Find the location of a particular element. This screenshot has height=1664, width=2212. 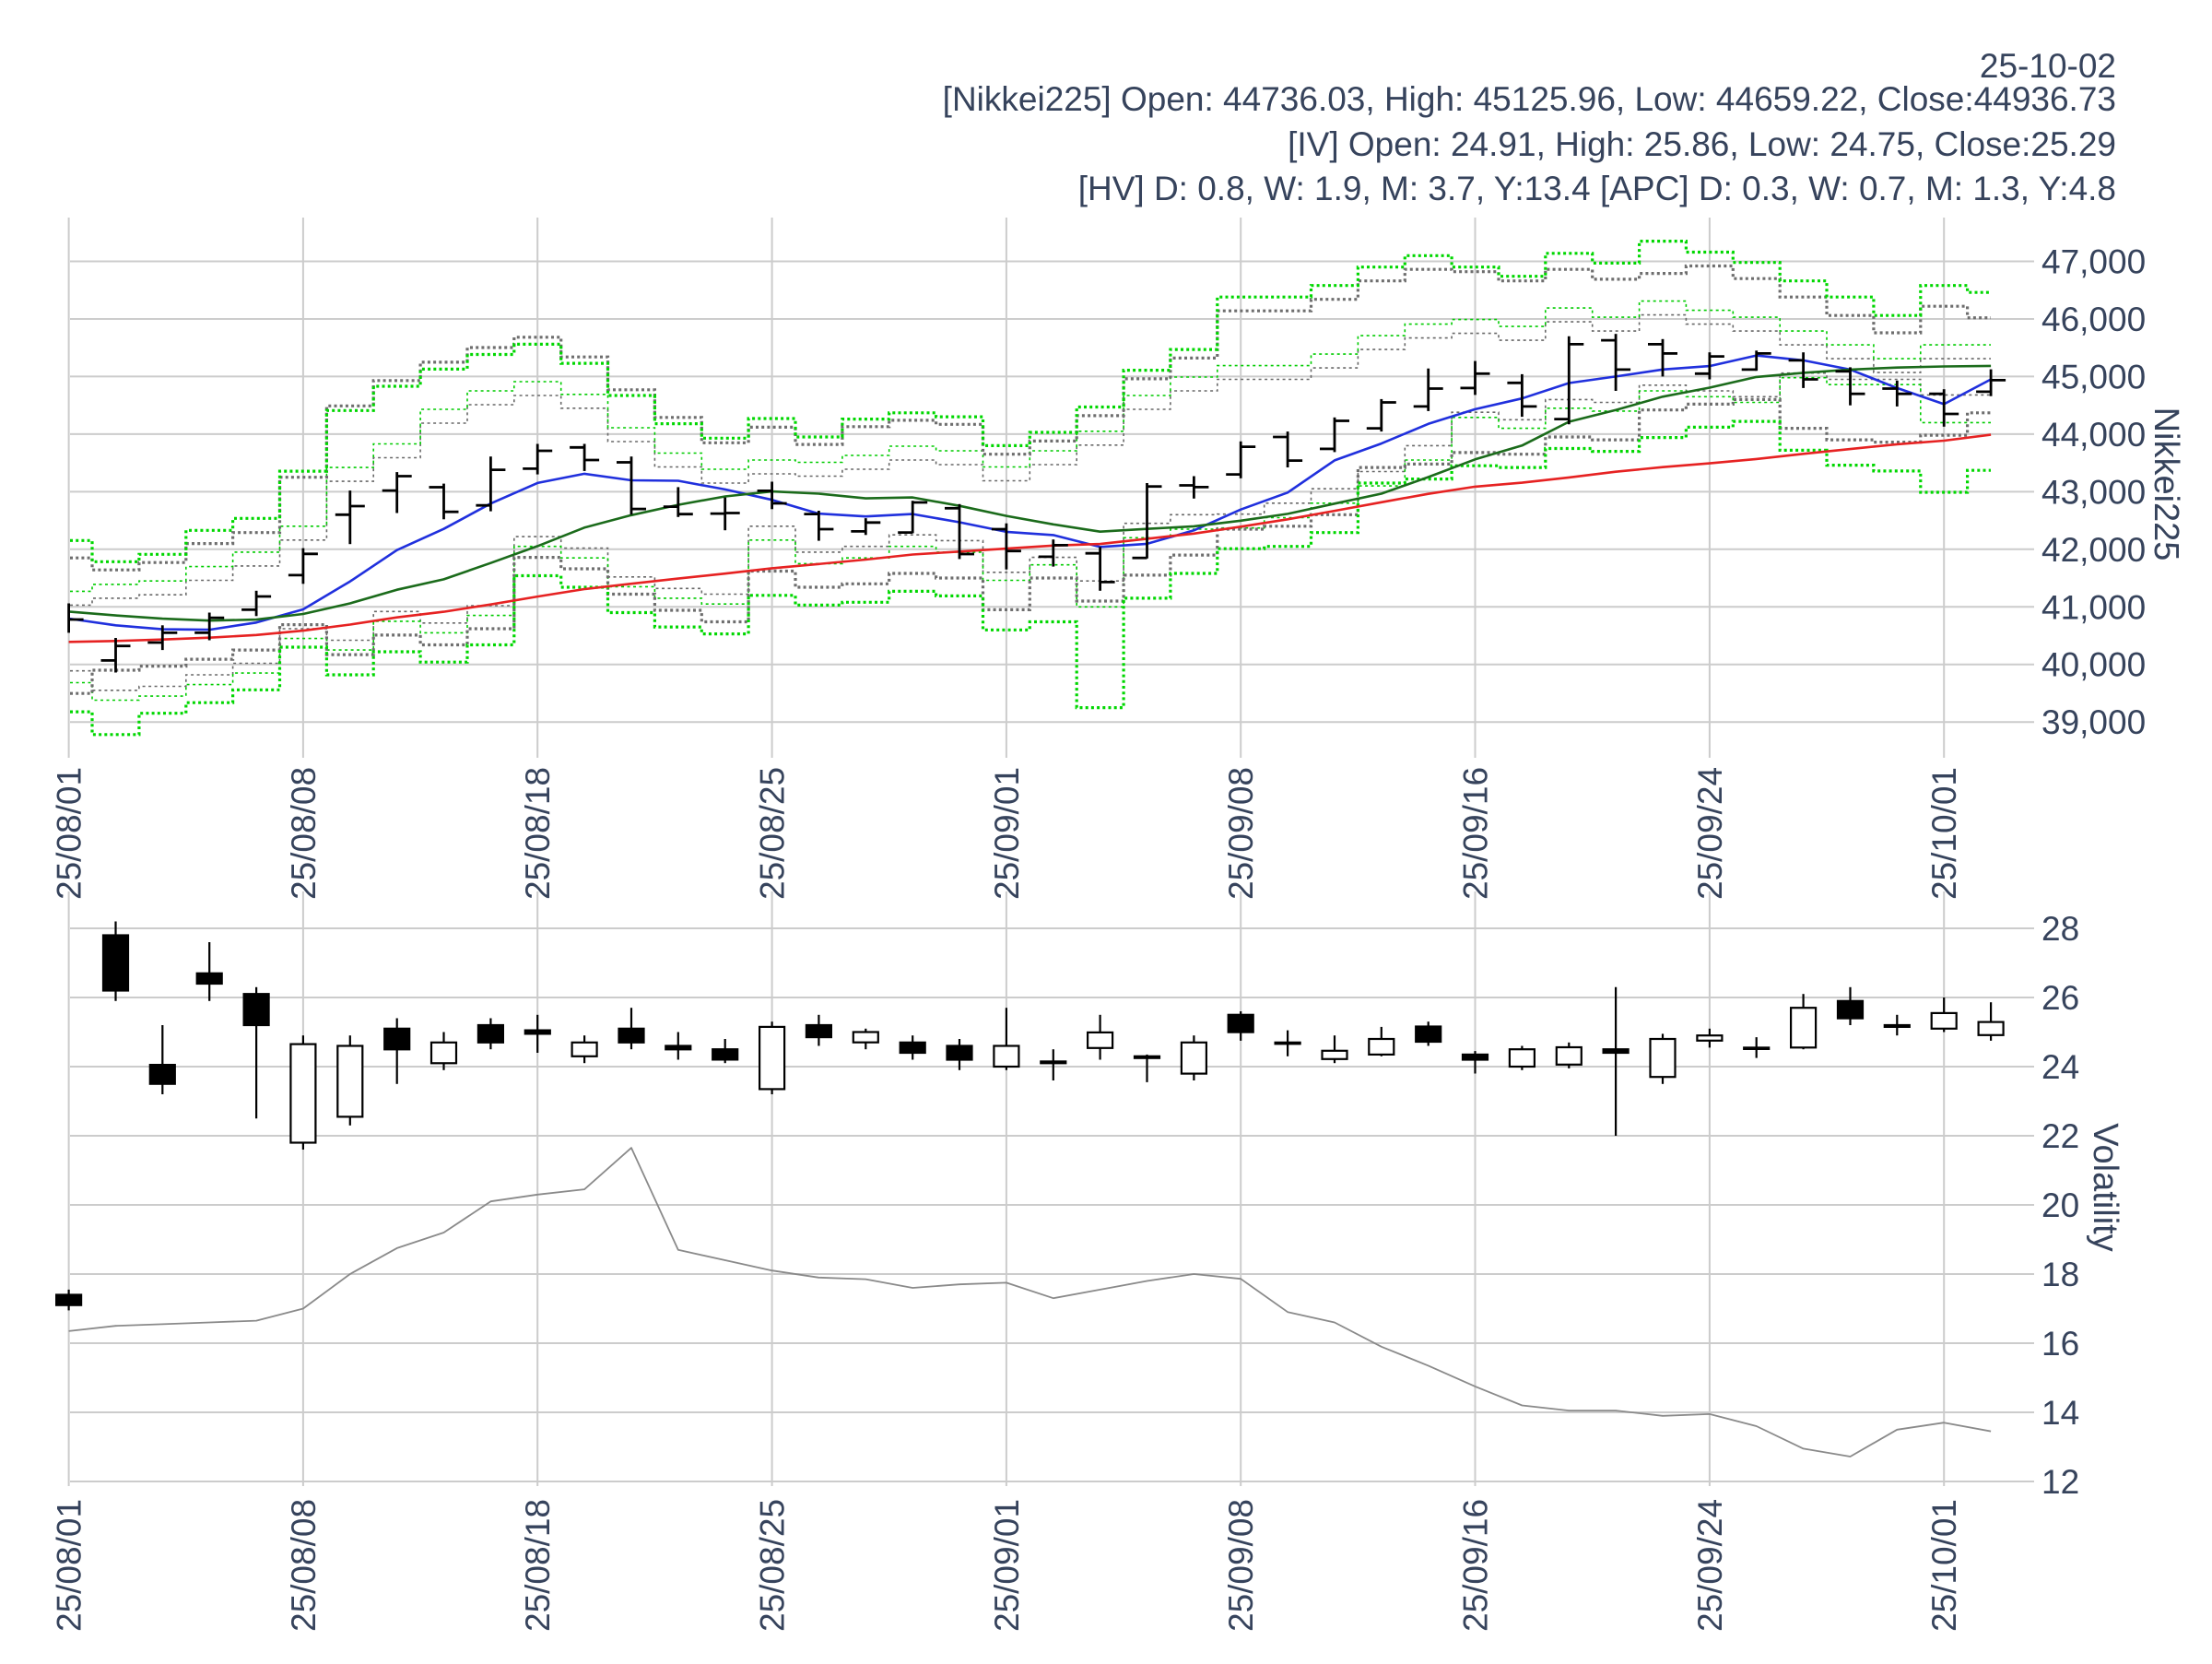

svg-text: 43,000 is located at coordinates (2093, 492).